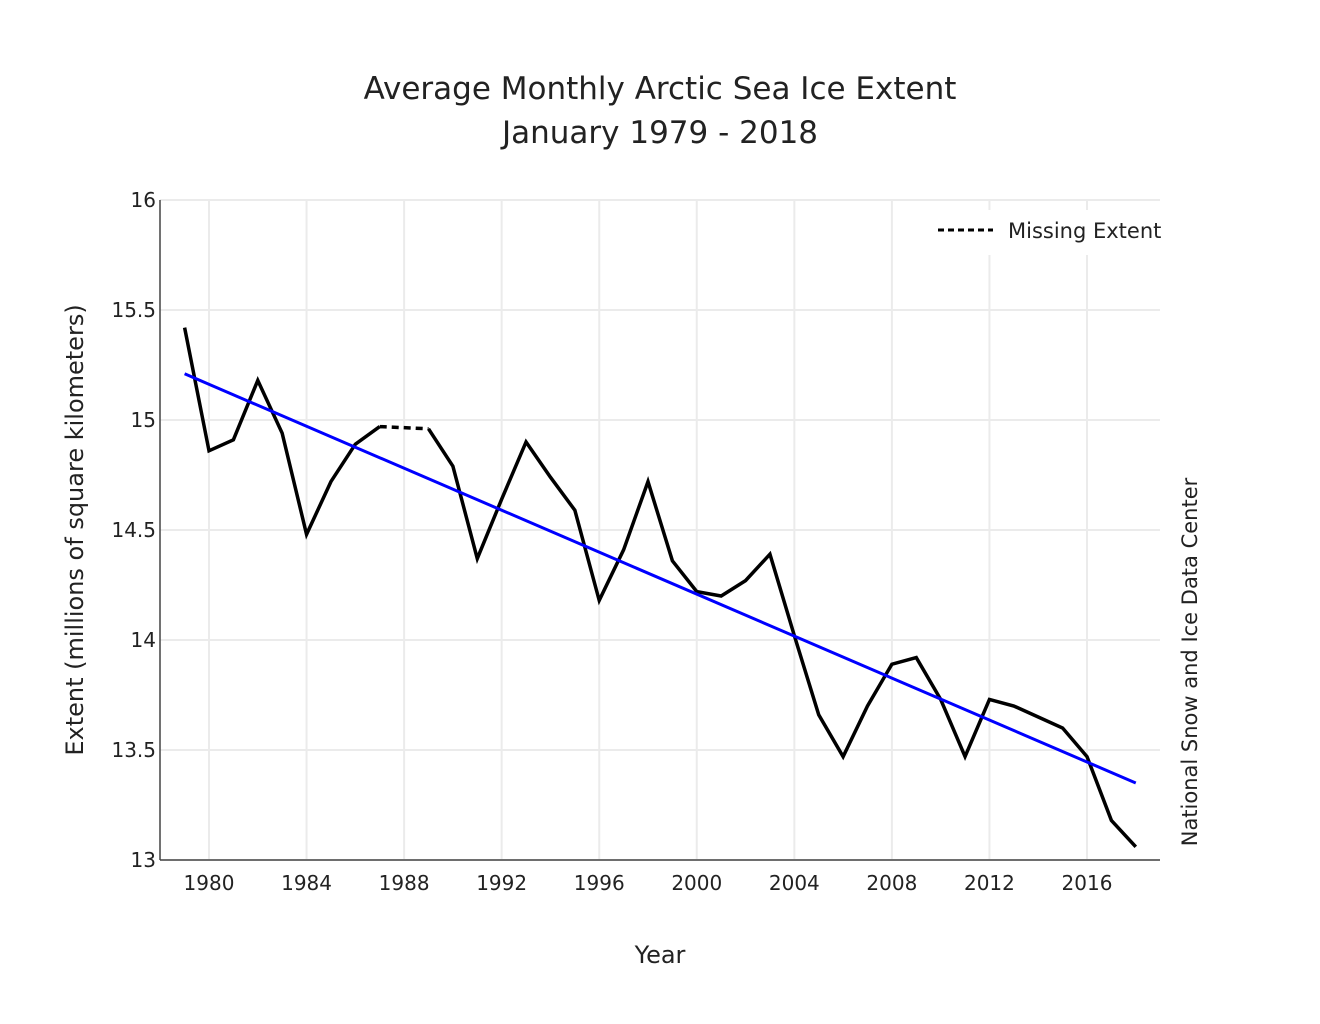 Image resolution: width=1320 pixels, height=1024 pixels. I want to click on y-tick-label: 13, so click(143, 860).